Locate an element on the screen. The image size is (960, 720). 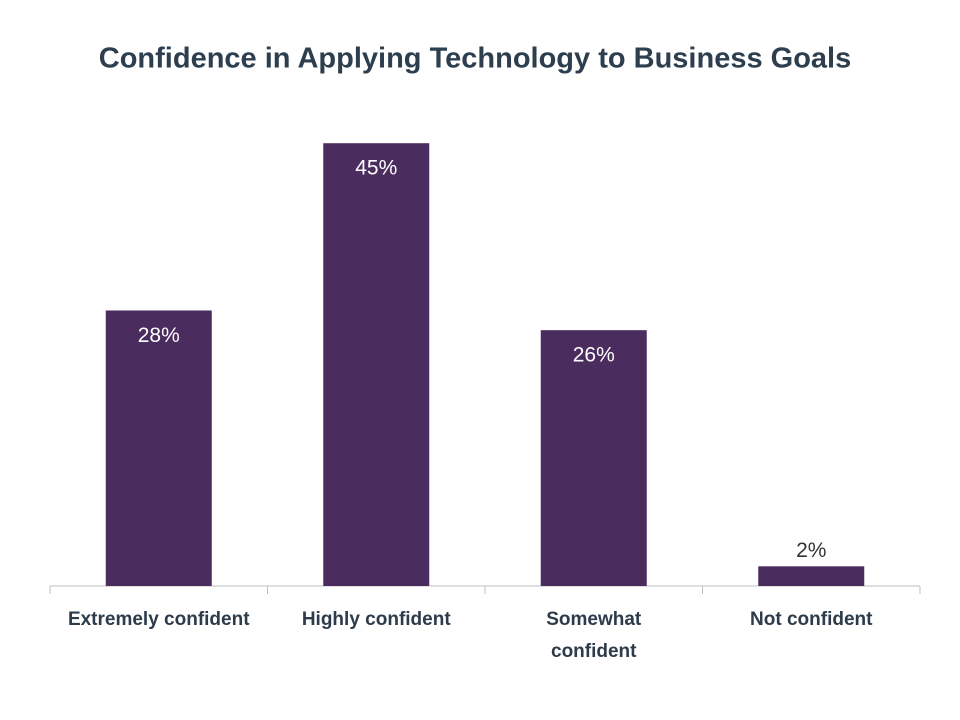
data-label: 2% is located at coordinates (811, 550).